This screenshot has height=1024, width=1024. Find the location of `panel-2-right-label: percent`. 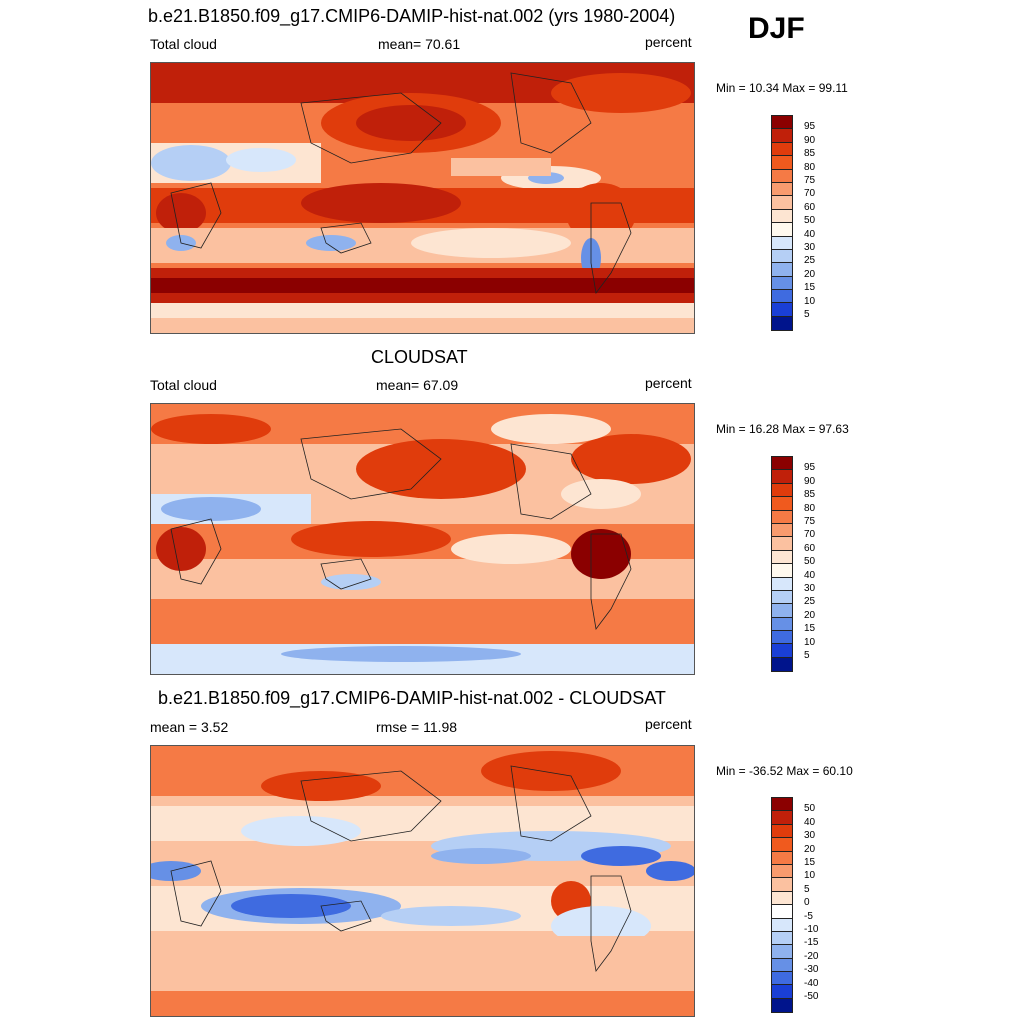

panel-2-right-label: percent is located at coordinates (668, 383).